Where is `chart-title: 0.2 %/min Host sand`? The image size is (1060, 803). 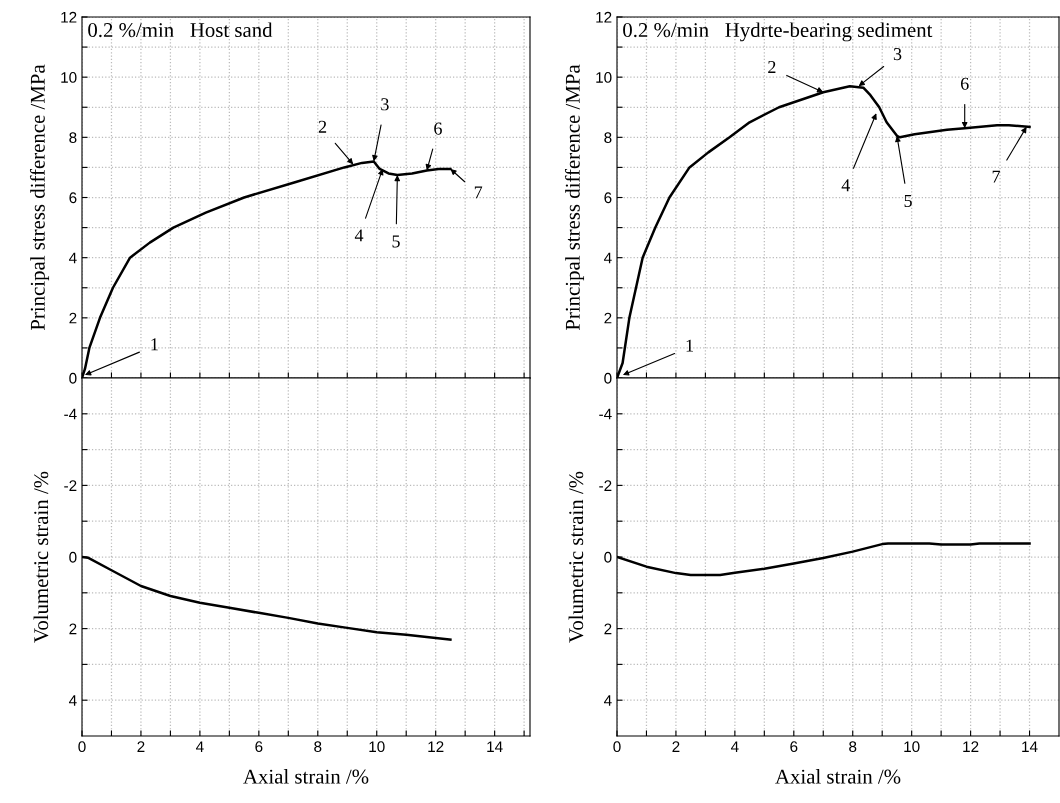 chart-title: 0.2 %/min Host sand is located at coordinates (180, 30).